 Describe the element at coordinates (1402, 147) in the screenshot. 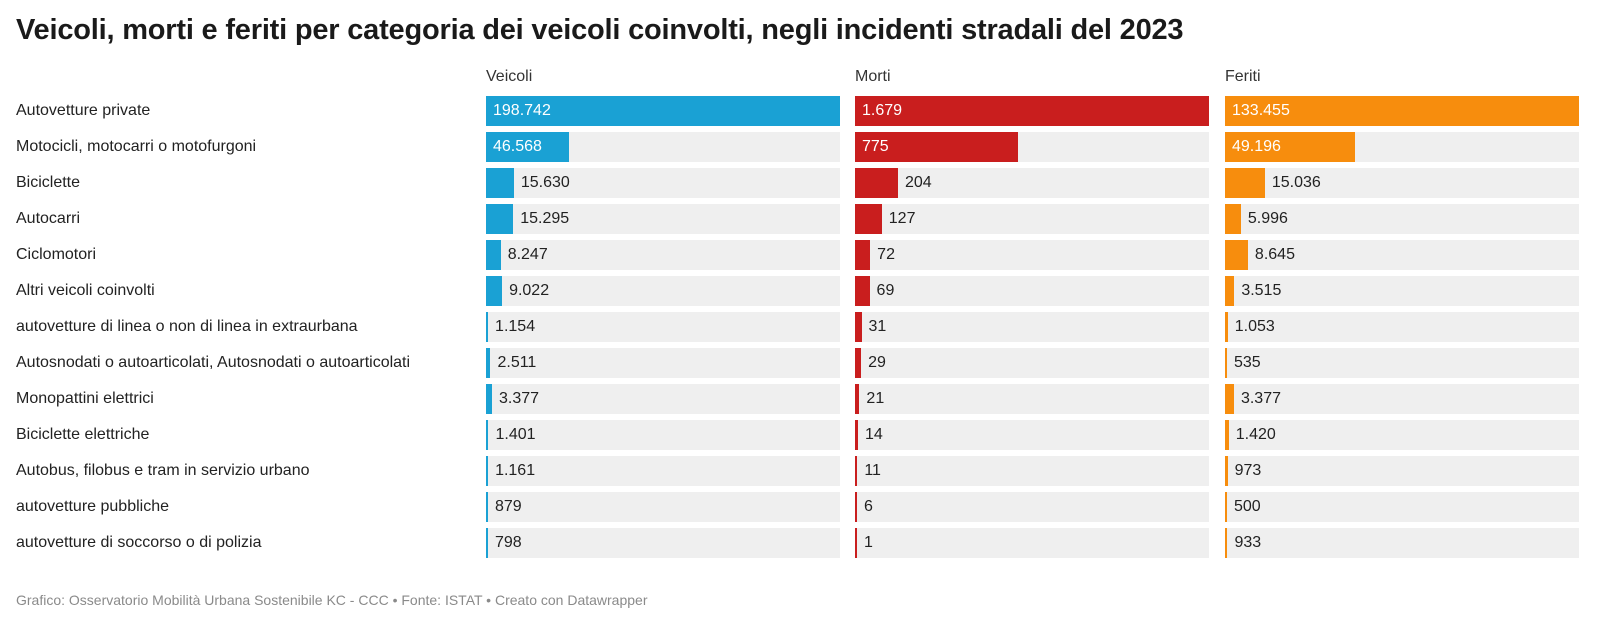

I see `bar-track: 49.196` at that location.